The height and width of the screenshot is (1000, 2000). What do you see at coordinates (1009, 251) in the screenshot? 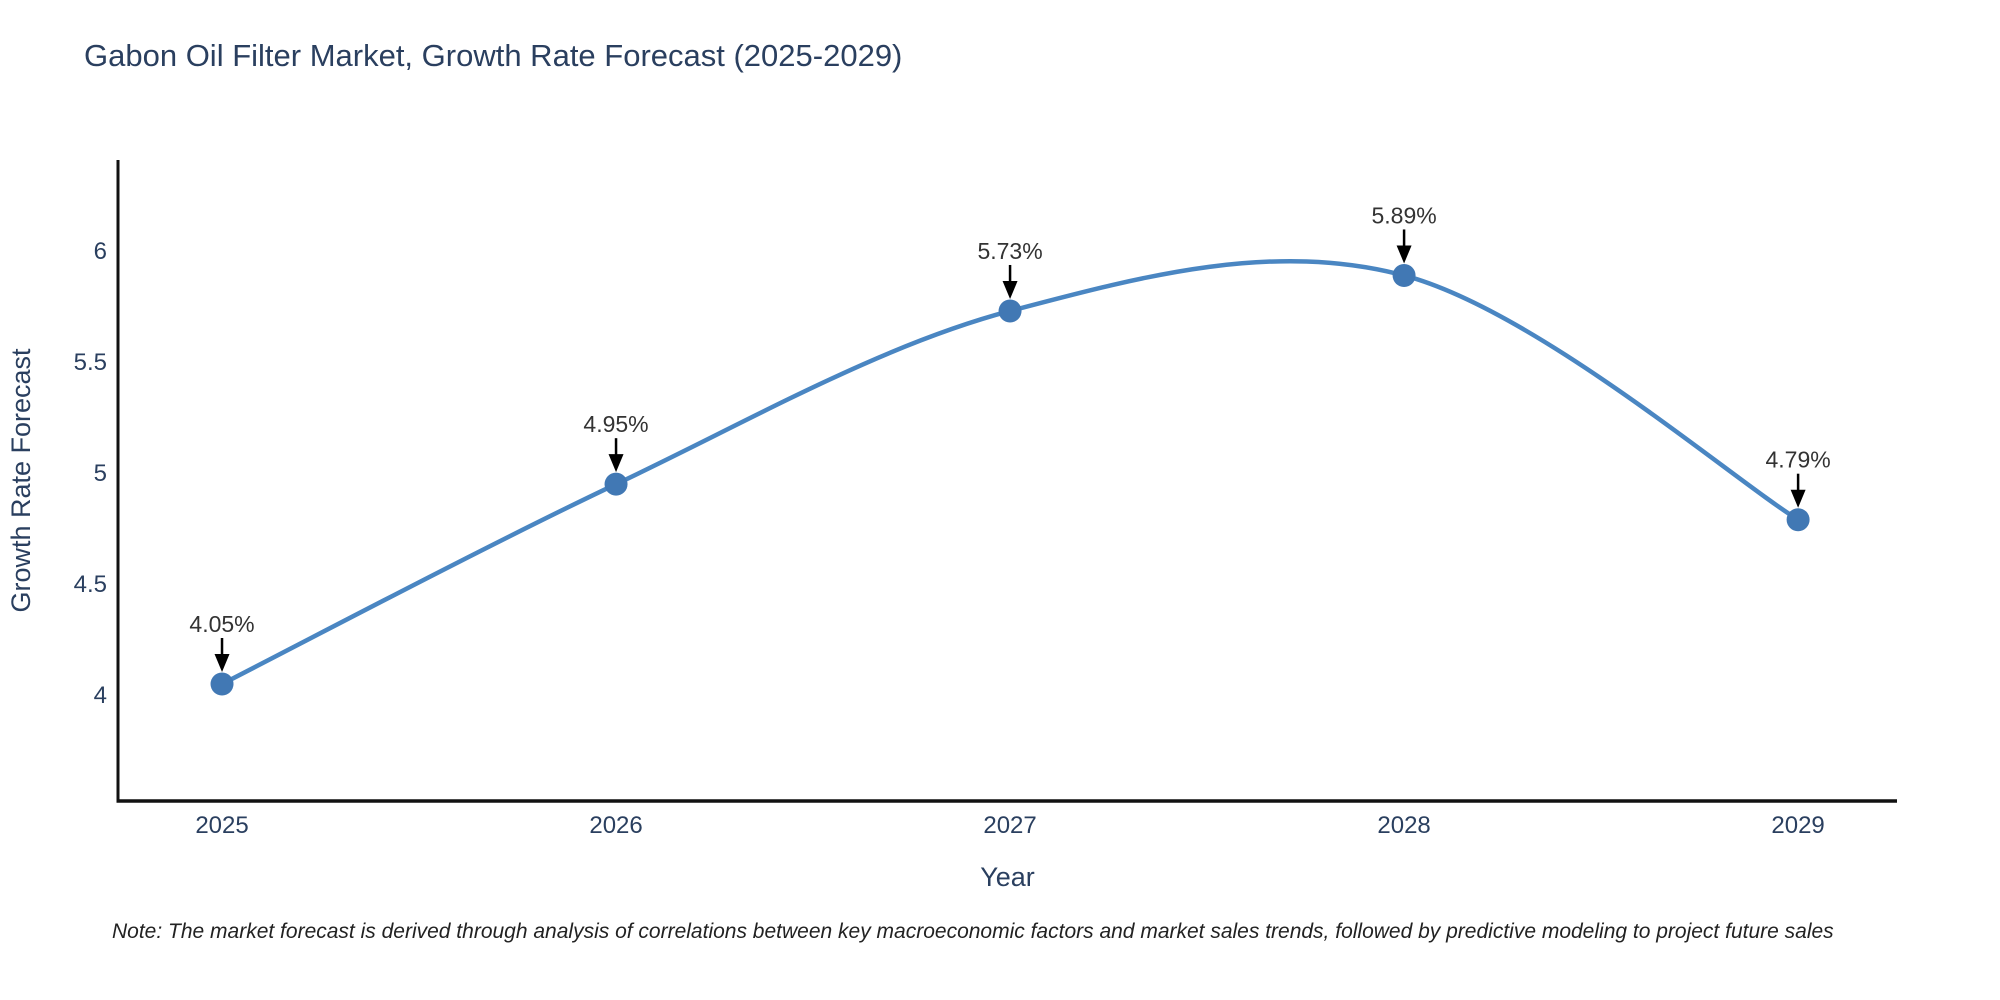
I see `data-point-label: 5.73%` at bounding box center [1009, 251].